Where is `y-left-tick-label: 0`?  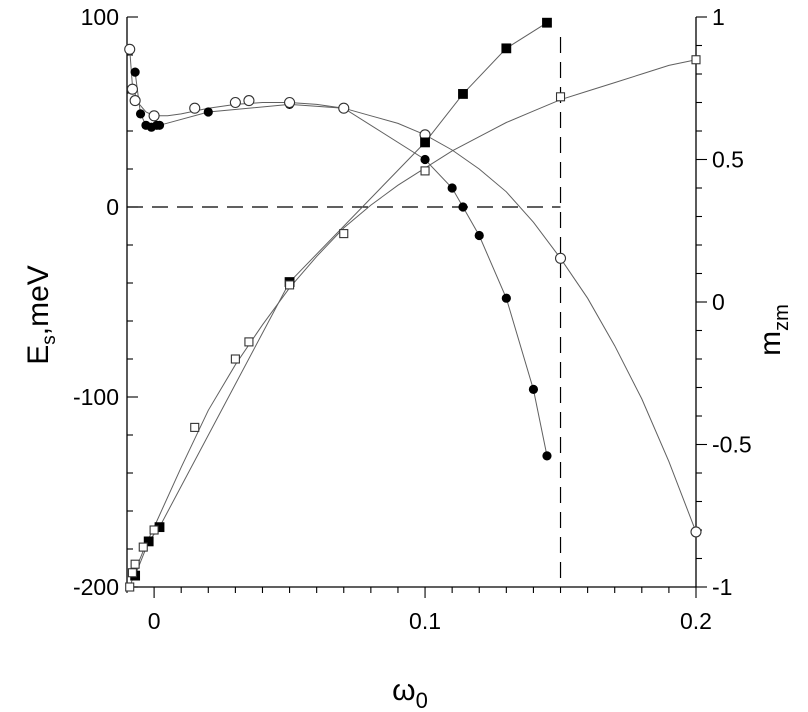
y-left-tick-label: 0 is located at coordinates (112, 207).